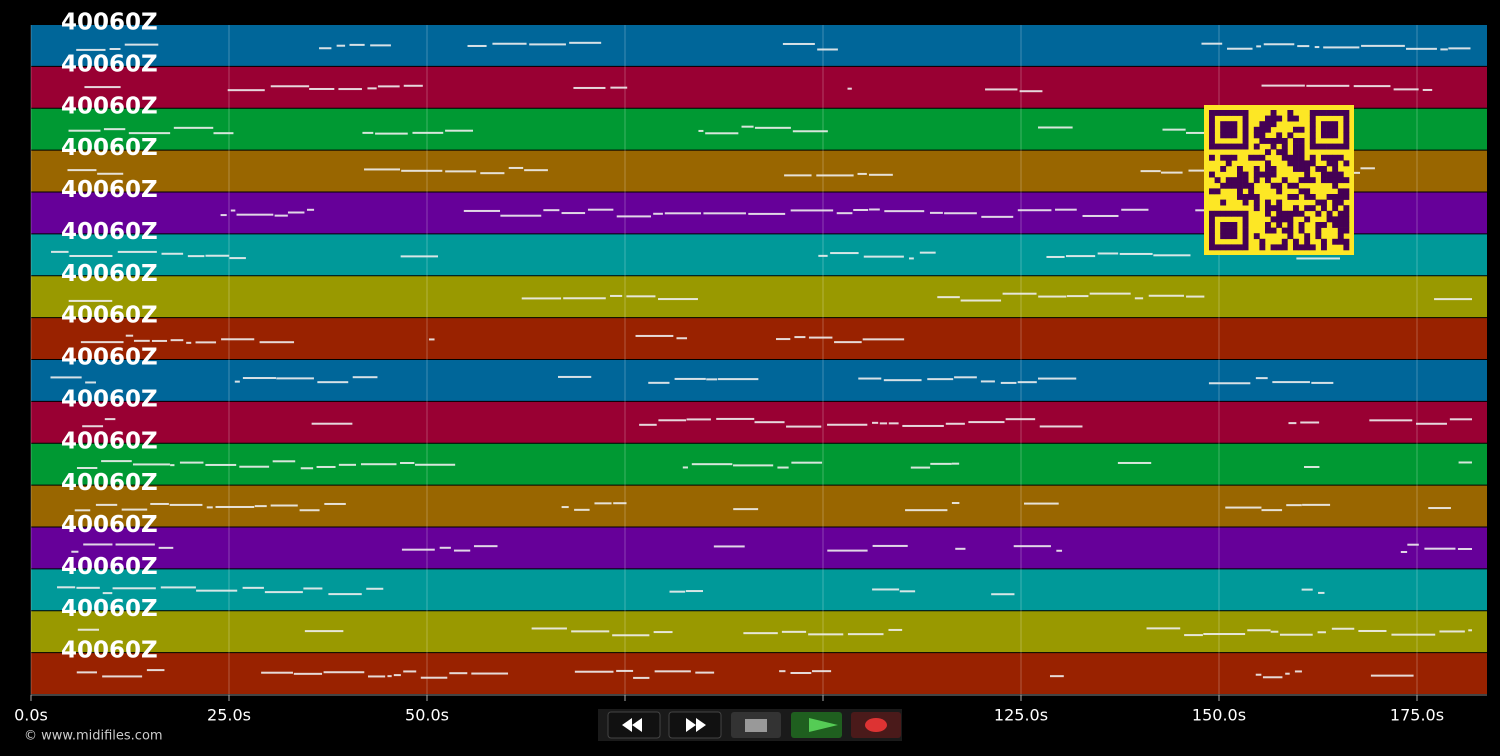  What do you see at coordinates (816, 725) in the screenshot?
I see `play-button` at bounding box center [816, 725].